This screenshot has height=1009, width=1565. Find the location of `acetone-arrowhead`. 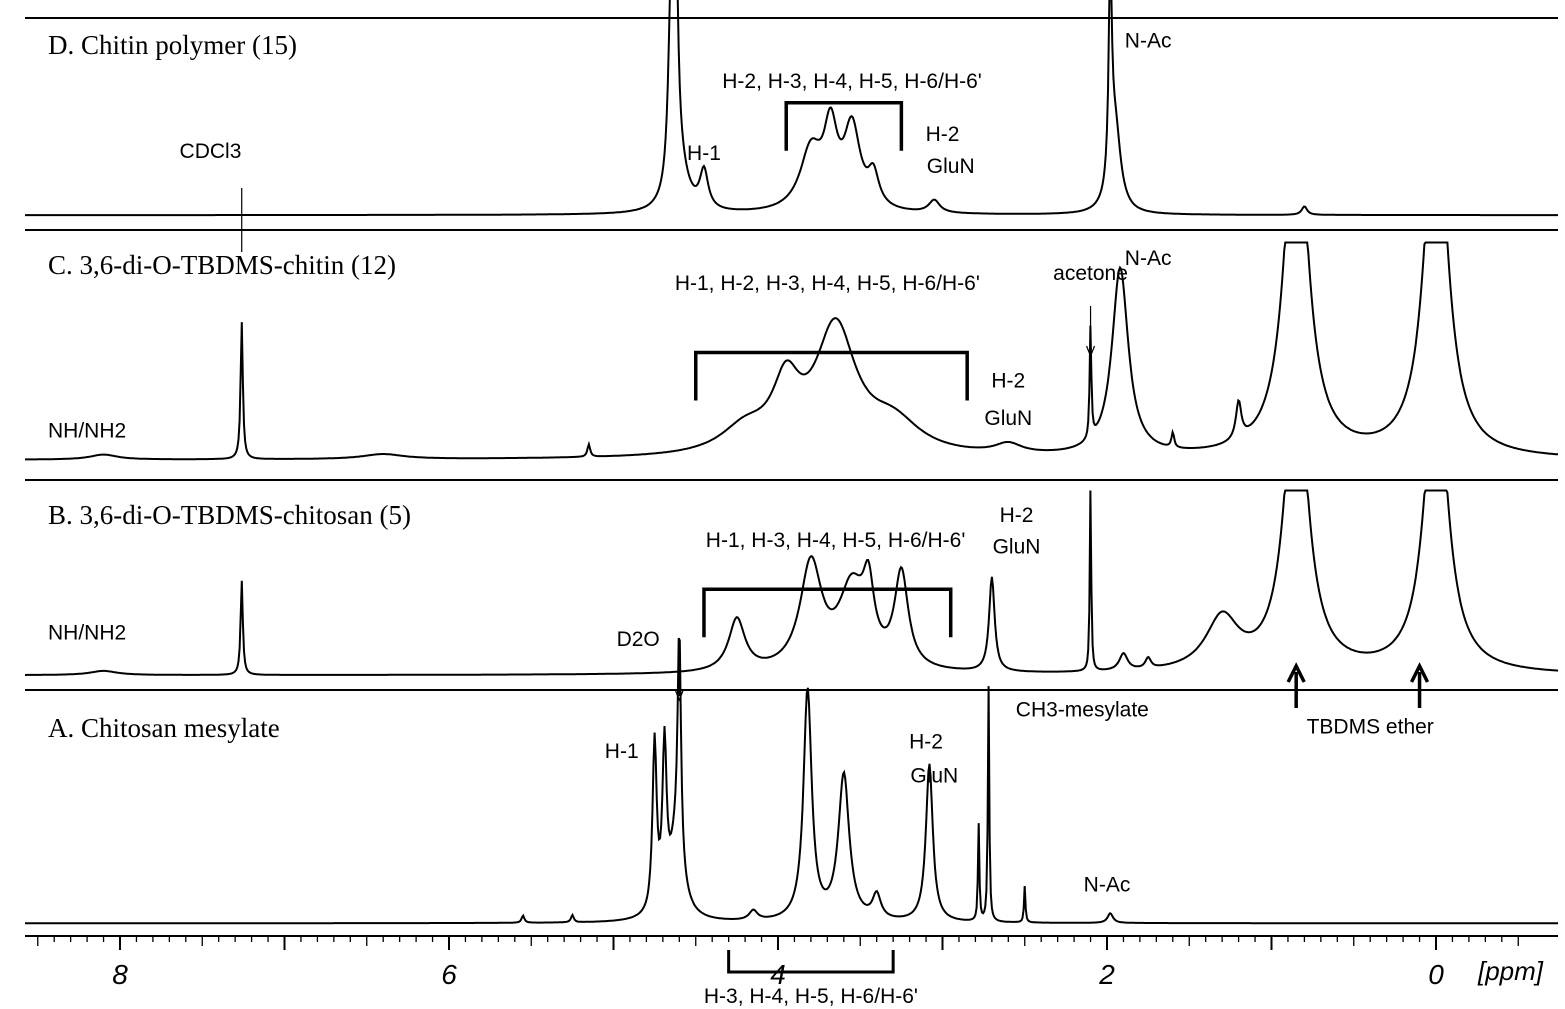

acetone-arrowhead is located at coordinates (1090, 351).